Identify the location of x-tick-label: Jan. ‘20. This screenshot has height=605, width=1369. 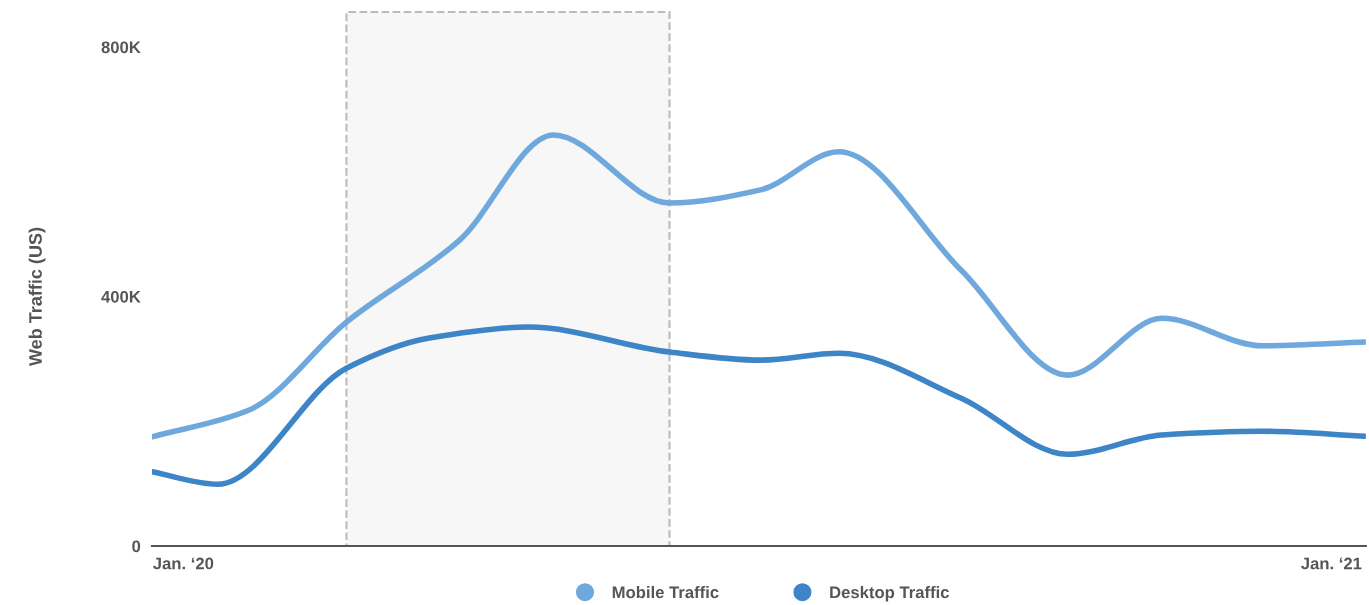
(183, 563).